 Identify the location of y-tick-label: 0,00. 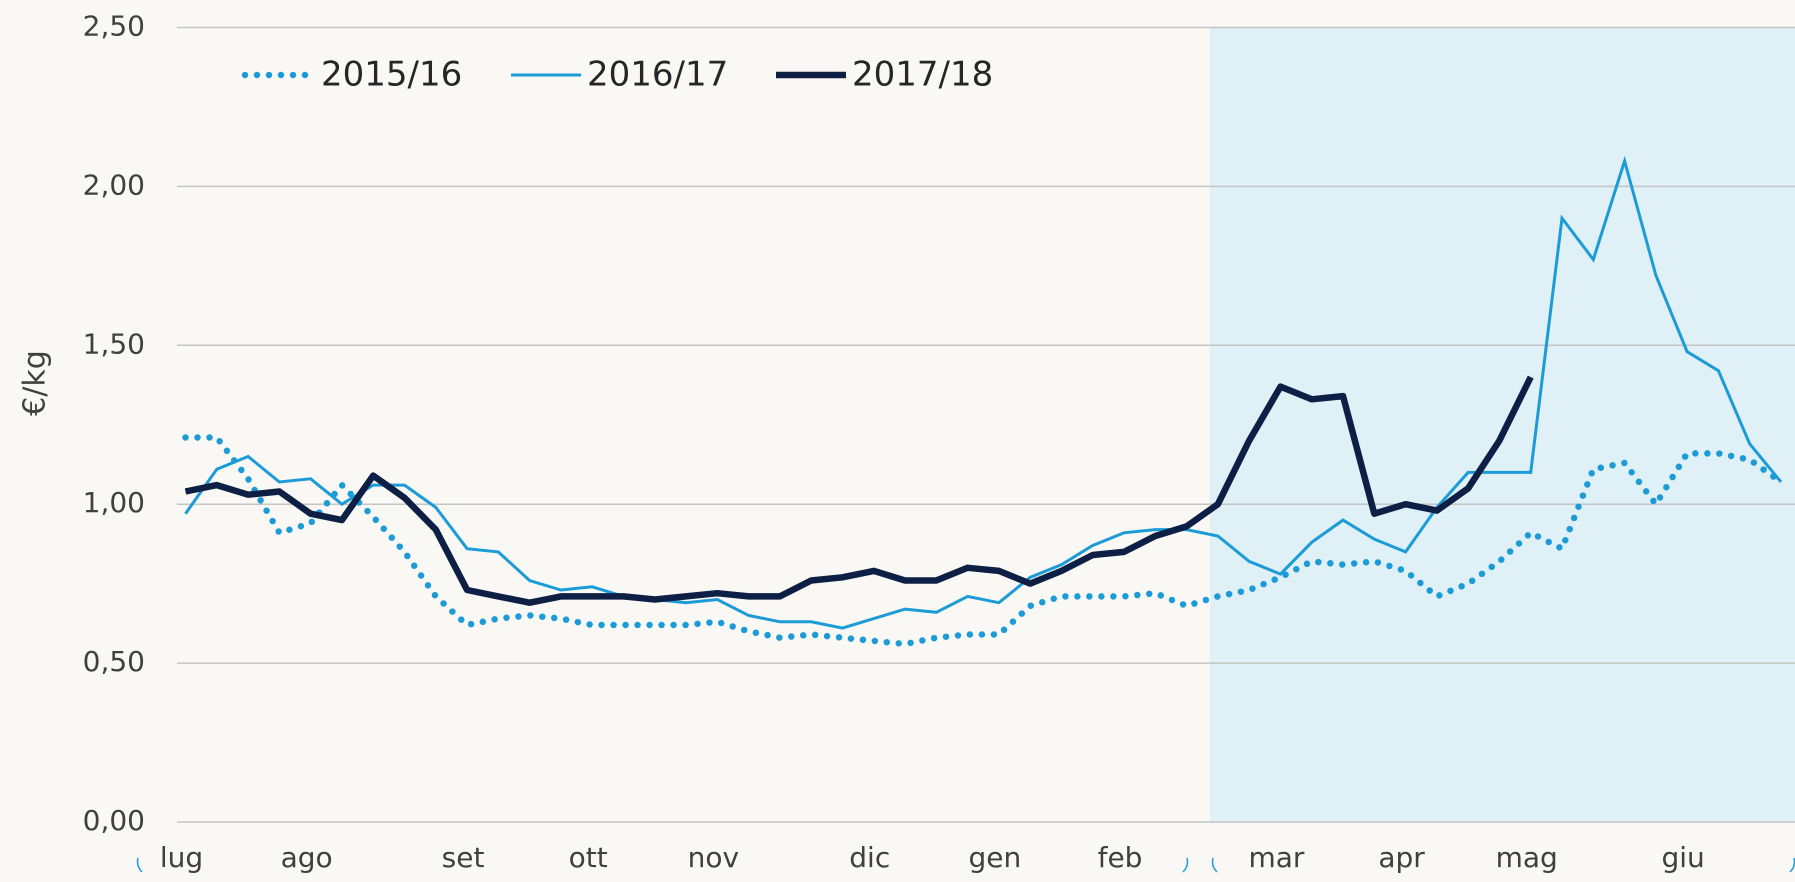
(114, 820).